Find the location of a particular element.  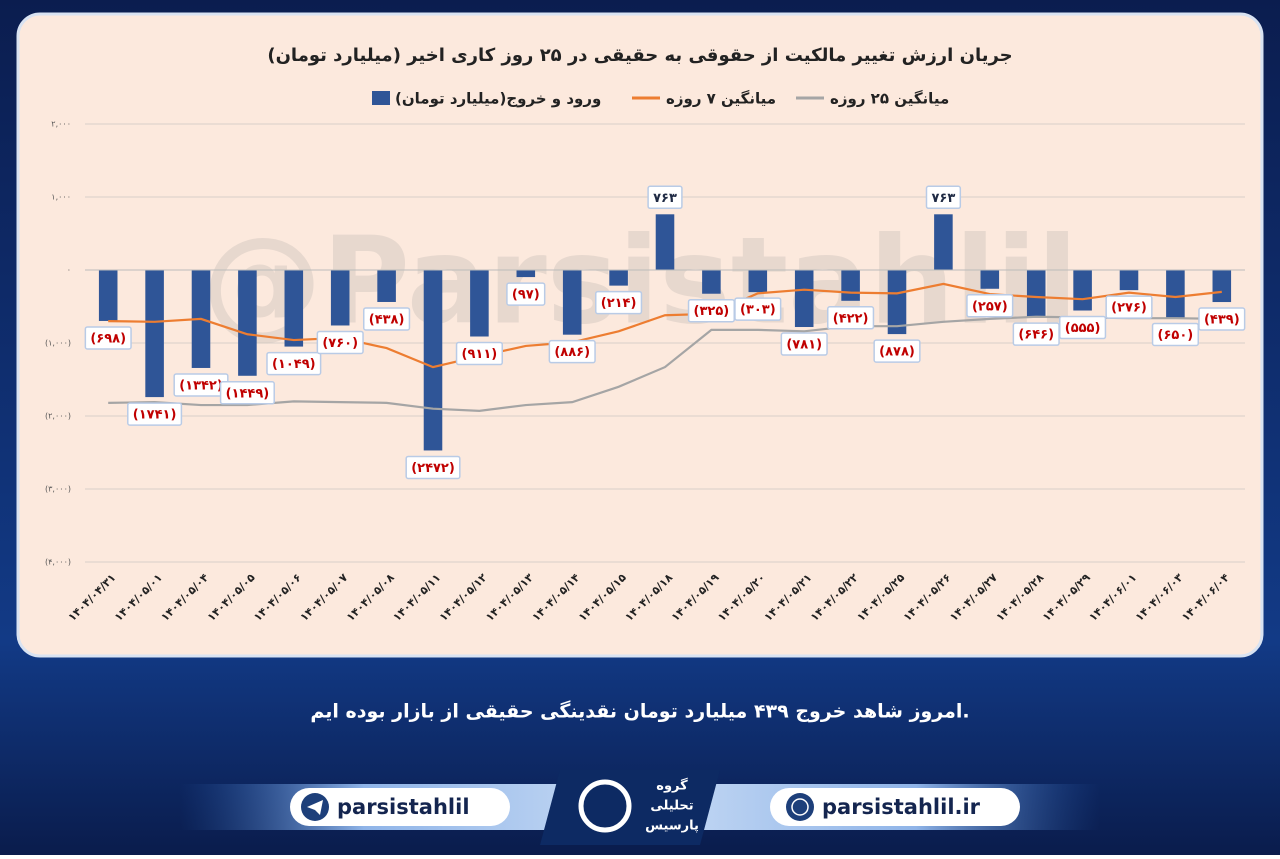

value-label: (۲۱۴) is located at coordinates (619, 303).